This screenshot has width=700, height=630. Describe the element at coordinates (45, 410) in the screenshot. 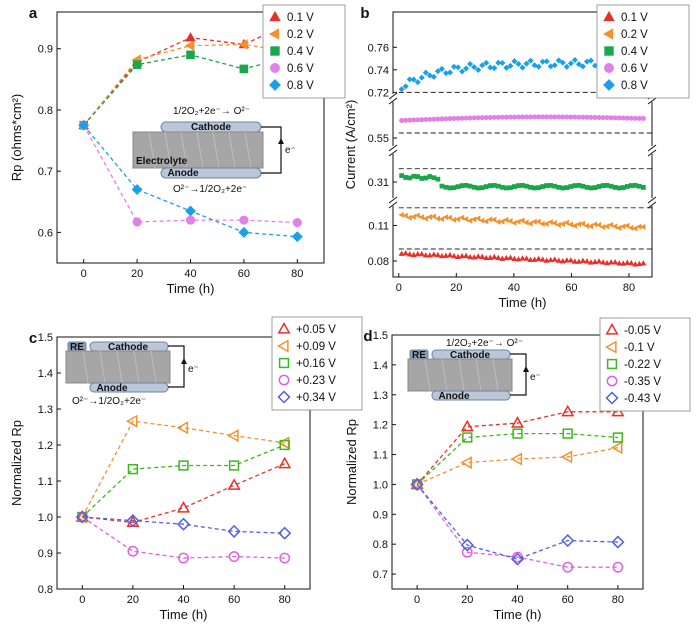

I see `y-tick-label: 1.3` at that location.